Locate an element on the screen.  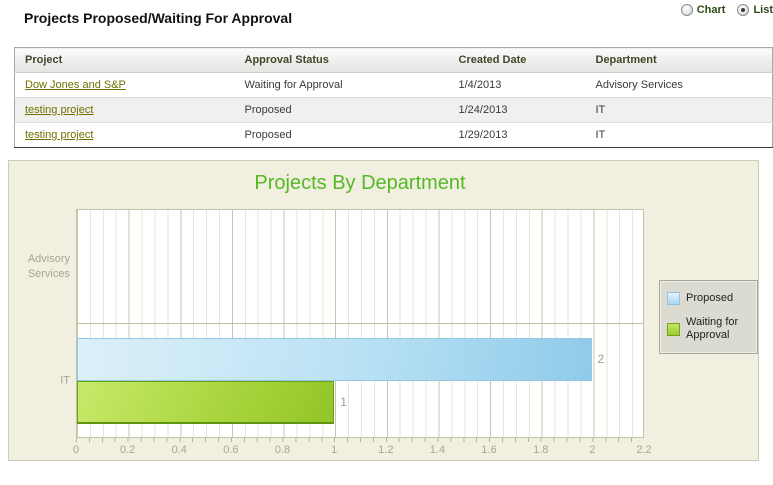
x-tick-label: 1 is located at coordinates (334, 450).